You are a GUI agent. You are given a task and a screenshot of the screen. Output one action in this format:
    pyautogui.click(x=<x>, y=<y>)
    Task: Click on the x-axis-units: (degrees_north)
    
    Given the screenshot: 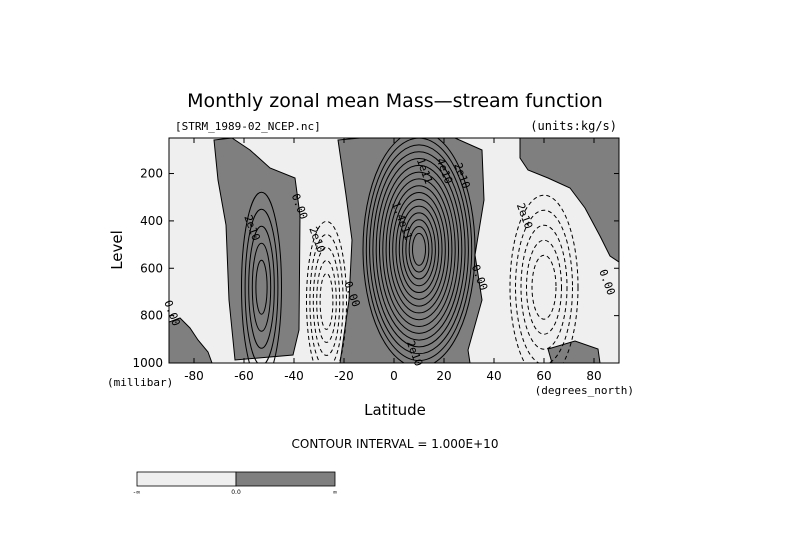 What is the action you would take?
    pyautogui.click(x=584, y=390)
    